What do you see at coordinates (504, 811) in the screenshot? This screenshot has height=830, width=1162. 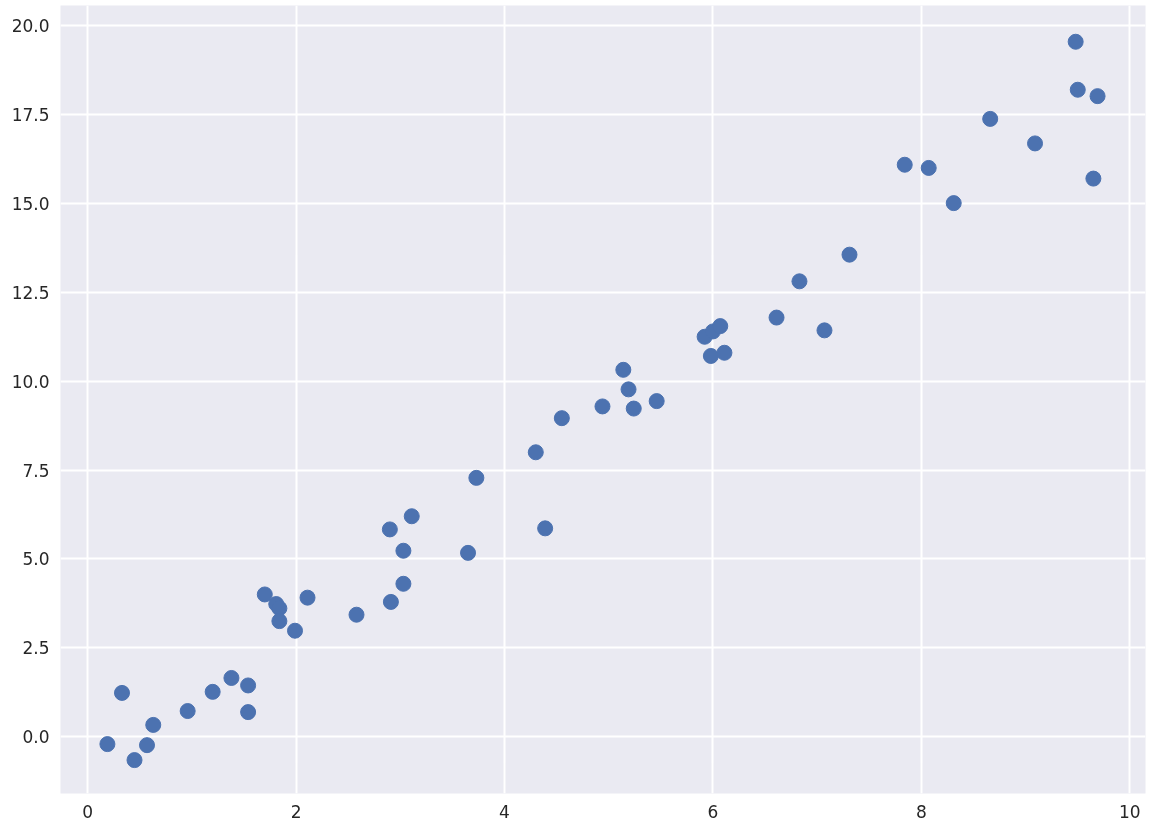 I see `x-tick-label: 4` at bounding box center [504, 811].